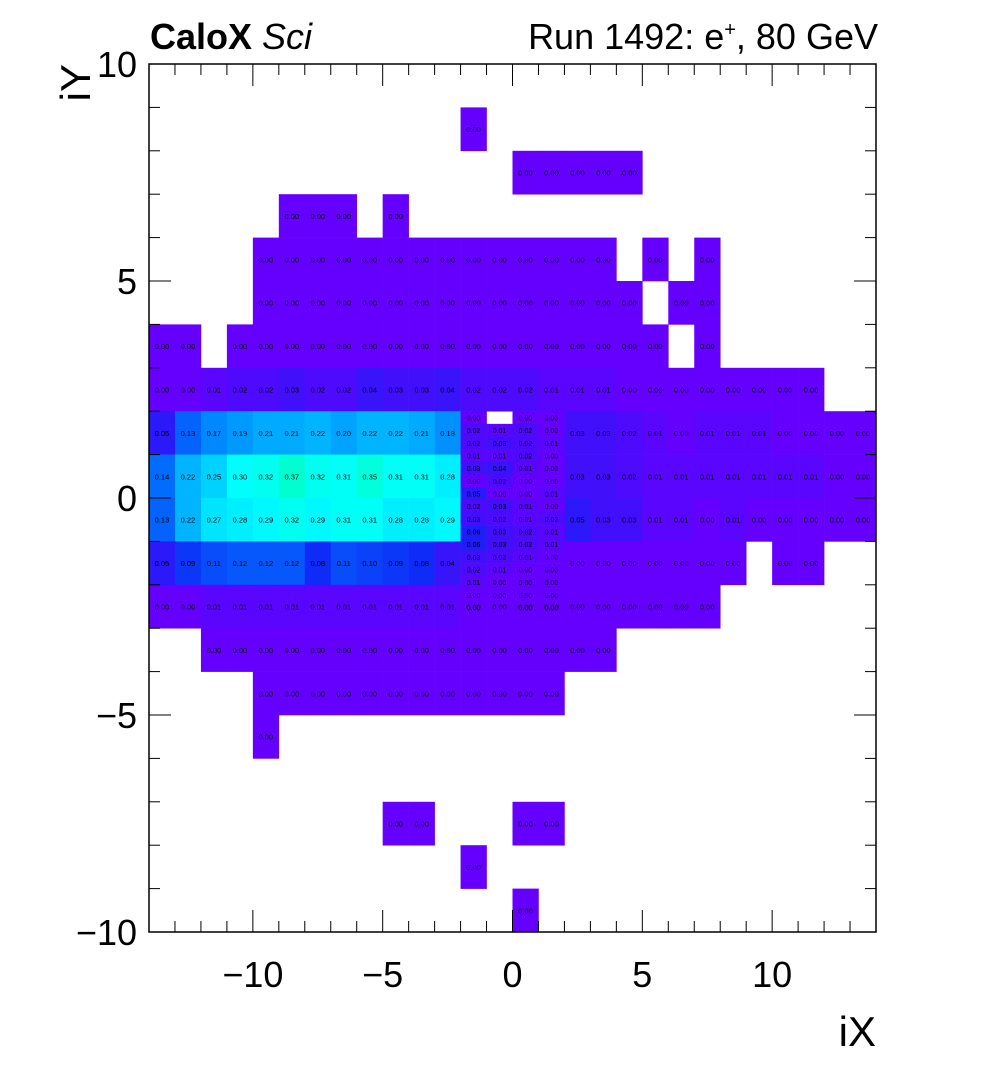 This screenshot has height=1072, width=996. I want to click on run-charge: +, so click(730, 30).